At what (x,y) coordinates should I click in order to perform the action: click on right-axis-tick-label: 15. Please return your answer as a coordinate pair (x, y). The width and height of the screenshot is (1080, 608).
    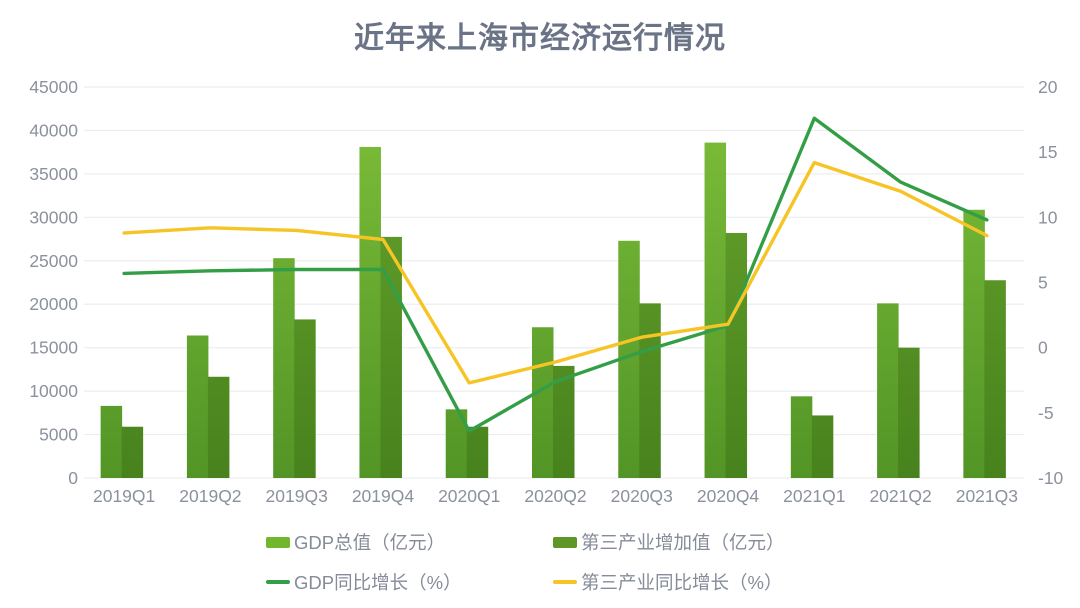
    Looking at the image, I should click on (1047, 152).